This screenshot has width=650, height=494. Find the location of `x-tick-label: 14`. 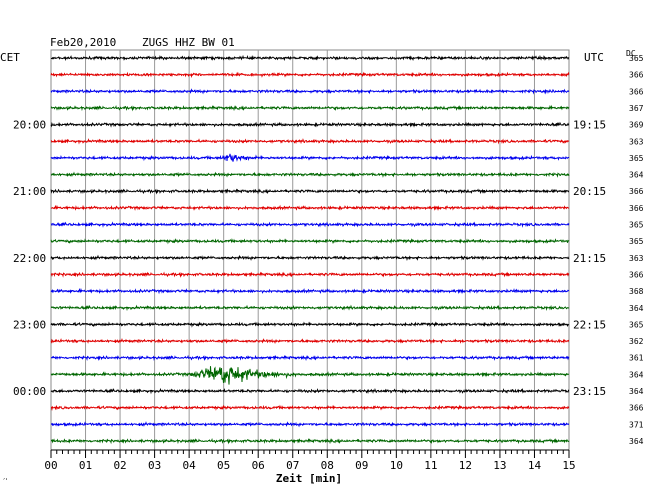

x-tick-label: 14 is located at coordinates (535, 465).